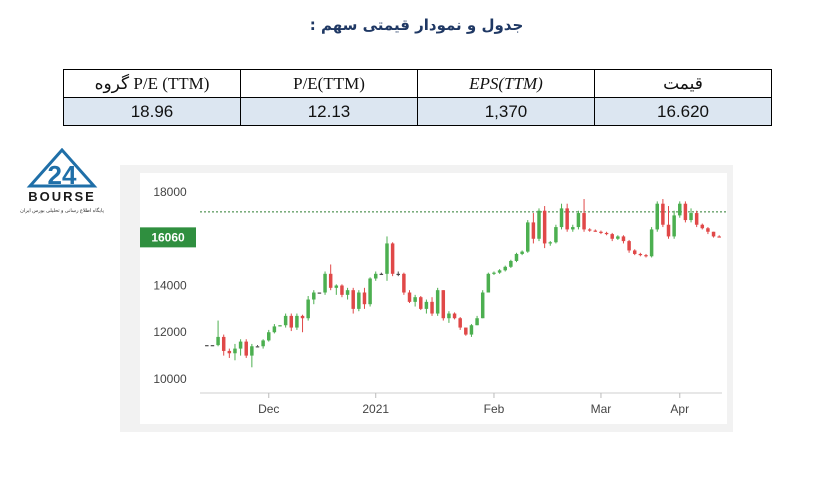  I want to click on value-eps: 1,370, so click(506, 111).